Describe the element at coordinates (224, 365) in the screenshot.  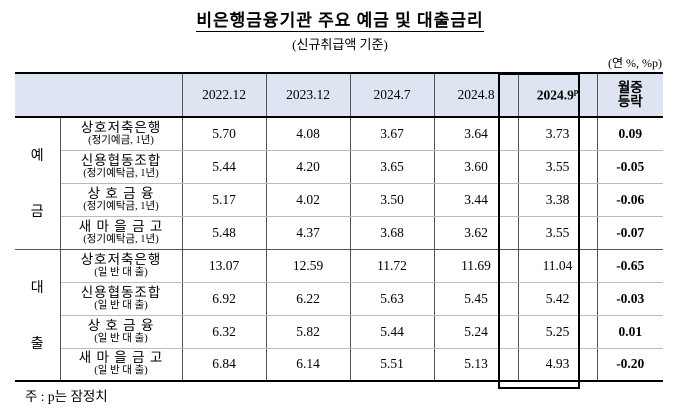
I see `value-cell: 6.84` at that location.